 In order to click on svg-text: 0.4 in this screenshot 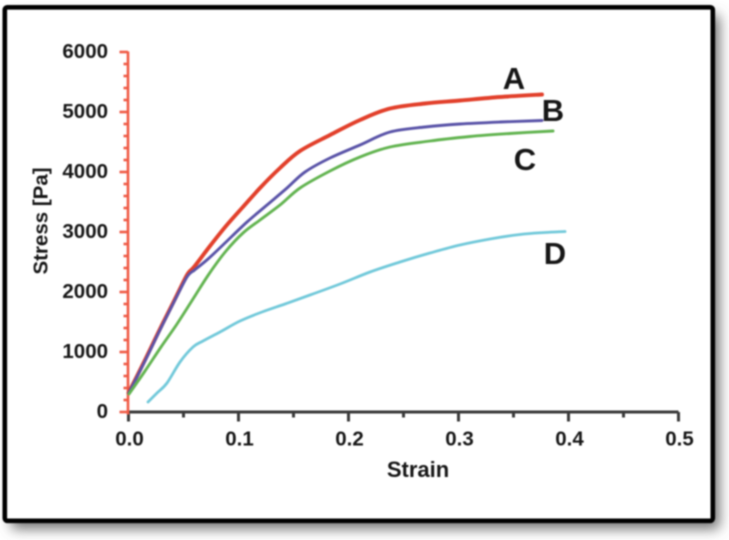, I will do `click(569, 439)`.